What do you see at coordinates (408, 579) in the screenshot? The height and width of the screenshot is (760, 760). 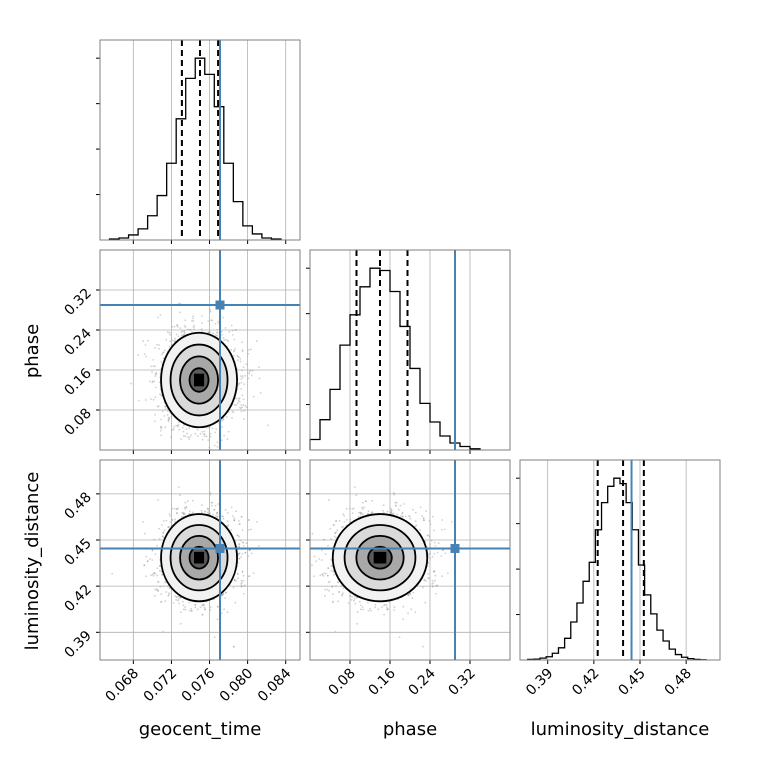 I see `scatter-phase-vs-luminosity-distance-panel: 0.08 0.16 0.24 0.32` at bounding box center [408, 579].